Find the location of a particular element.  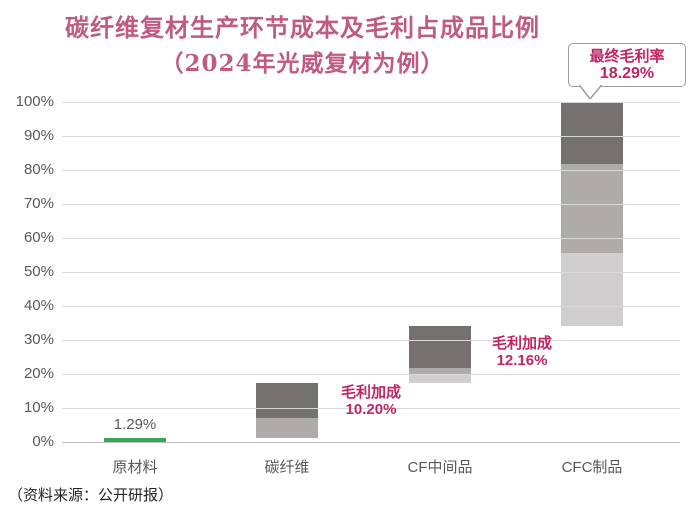

y-tick-label-30: 30% is located at coordinates (38, 339).